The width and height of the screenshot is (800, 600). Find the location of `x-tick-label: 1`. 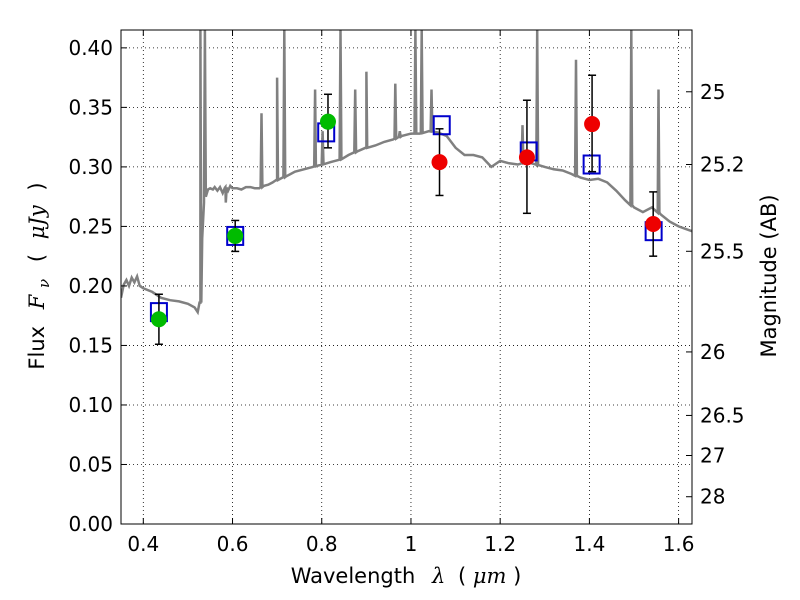

x-tick-label: 1 is located at coordinates (411, 544).